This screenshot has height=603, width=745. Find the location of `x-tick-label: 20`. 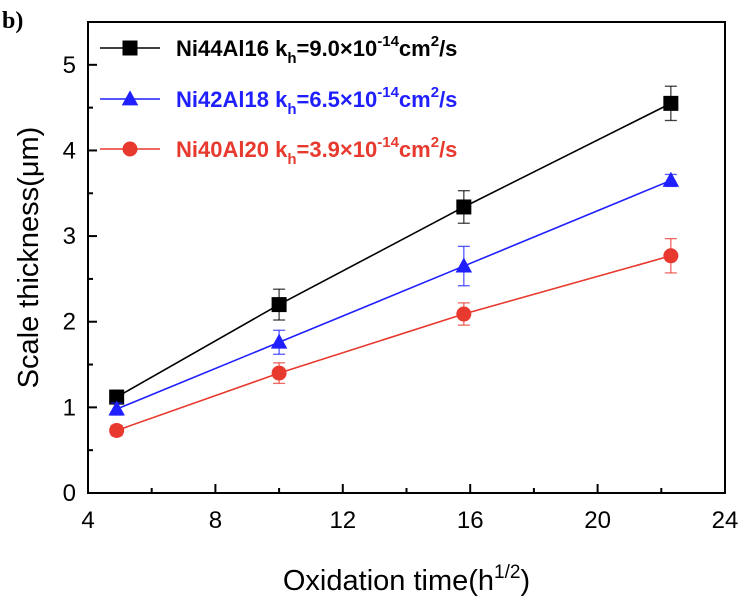

x-tick-label: 20 is located at coordinates (597, 520).